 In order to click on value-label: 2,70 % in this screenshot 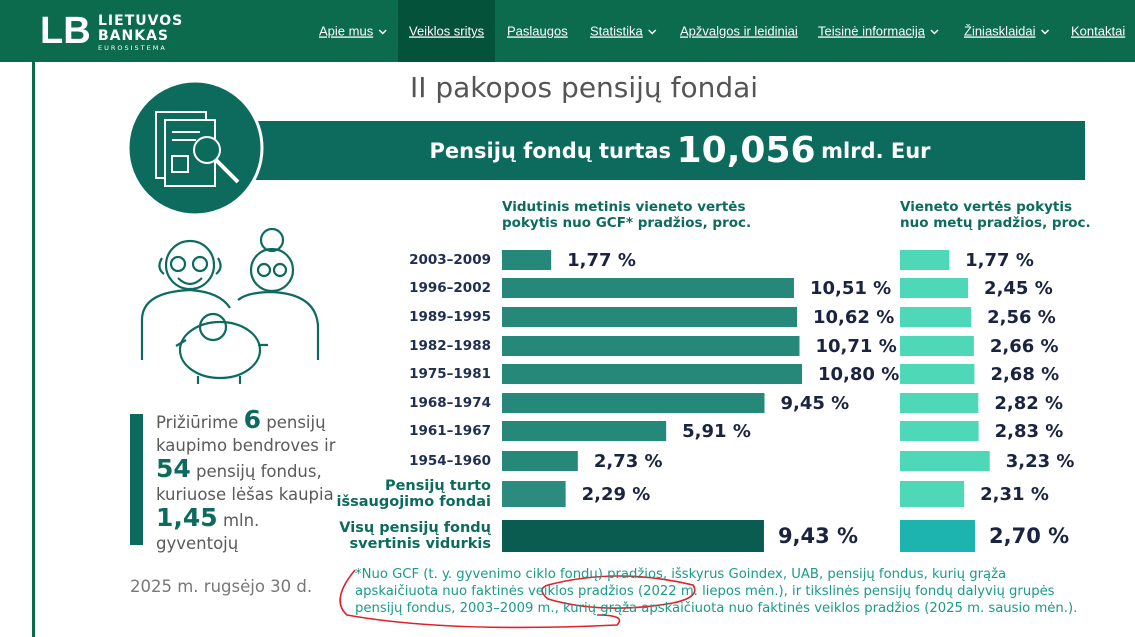, I will do `click(1029, 536)`.